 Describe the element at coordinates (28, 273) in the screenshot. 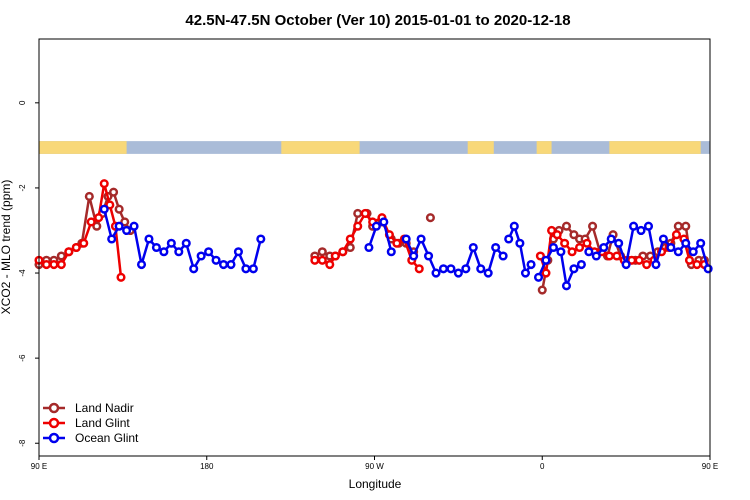

I see `y-axis: 0 -2 -4 -6 -8` at that location.